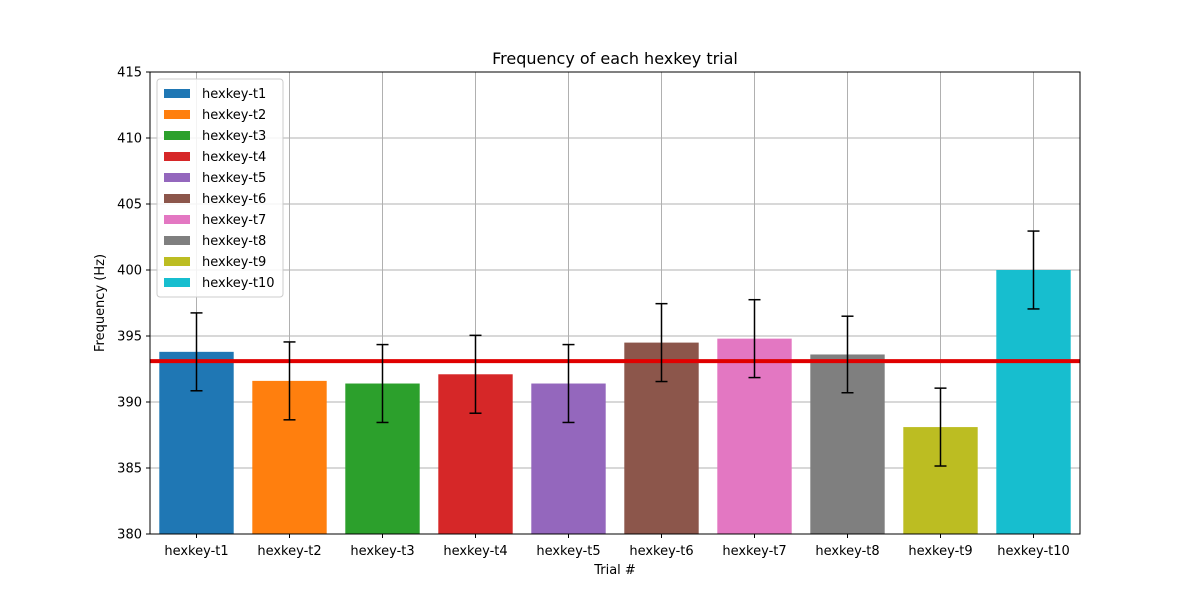 The image size is (1200, 600). I want to click on legend-label: hexkey-t4, so click(234, 157).